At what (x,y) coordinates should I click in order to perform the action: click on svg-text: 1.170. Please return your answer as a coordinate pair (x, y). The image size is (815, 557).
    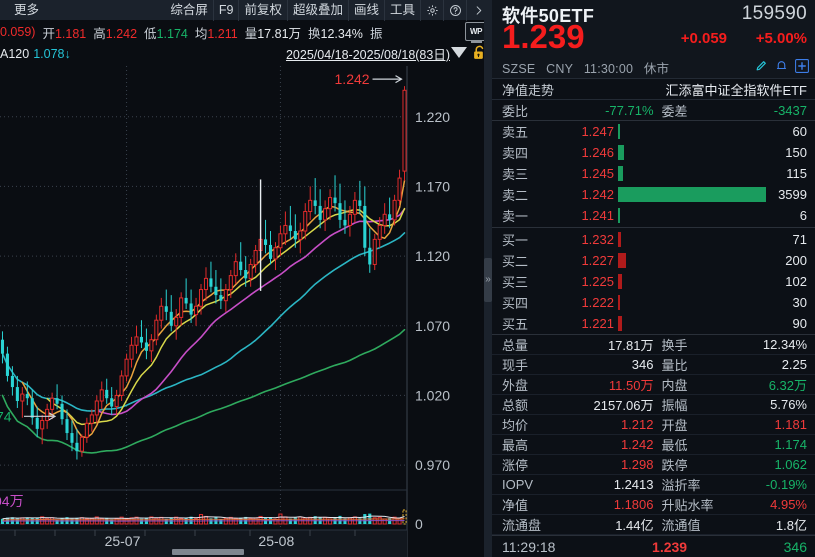
    Looking at the image, I should click on (432, 186).